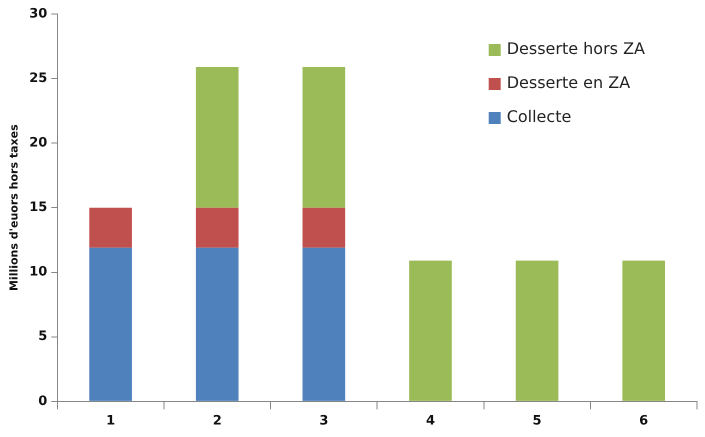  I want to click on y-tick-label: 0, so click(43, 401).